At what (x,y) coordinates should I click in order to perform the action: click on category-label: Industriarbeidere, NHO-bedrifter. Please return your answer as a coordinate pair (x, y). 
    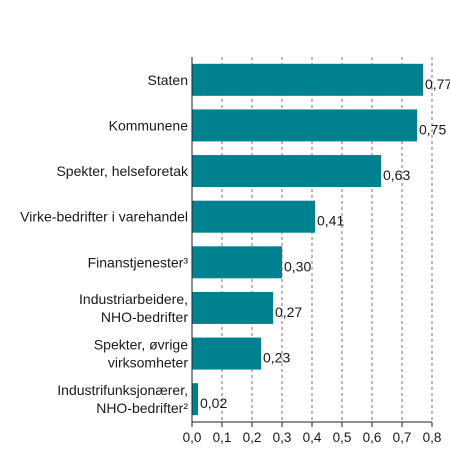
    Looking at the image, I should click on (133, 308).